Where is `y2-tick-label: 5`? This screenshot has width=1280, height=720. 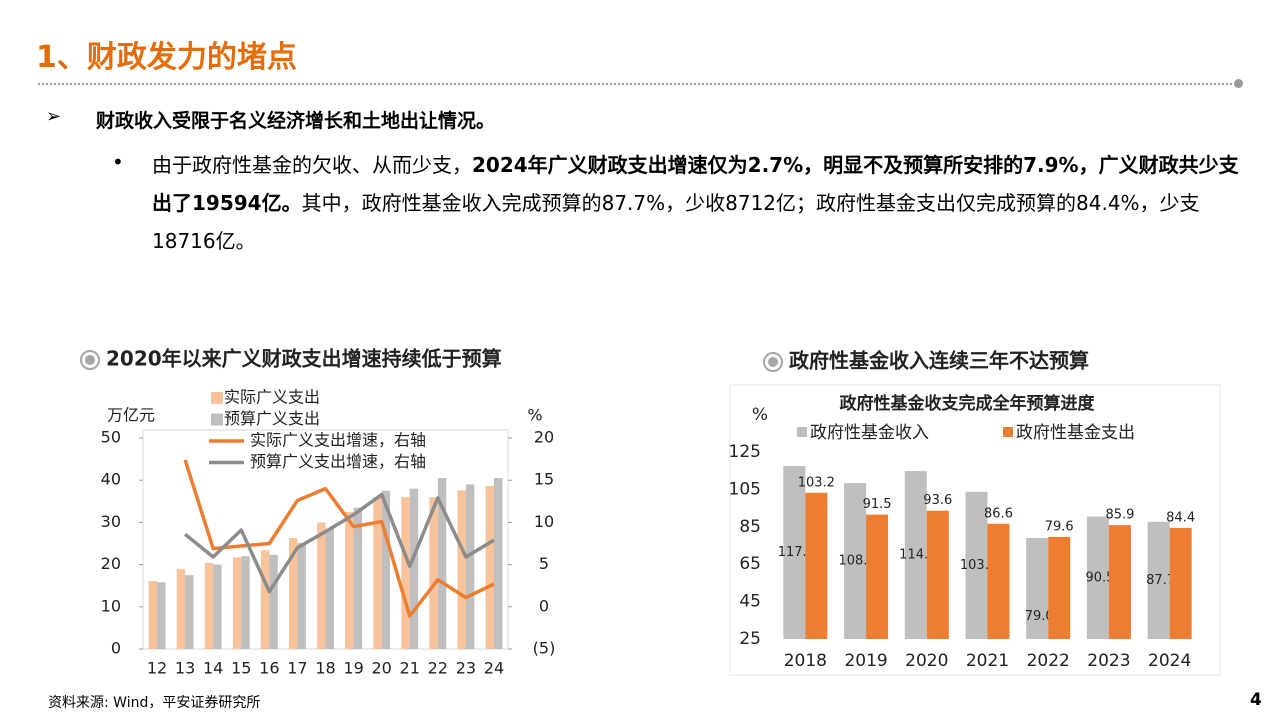 y2-tick-label: 5 is located at coordinates (544, 563).